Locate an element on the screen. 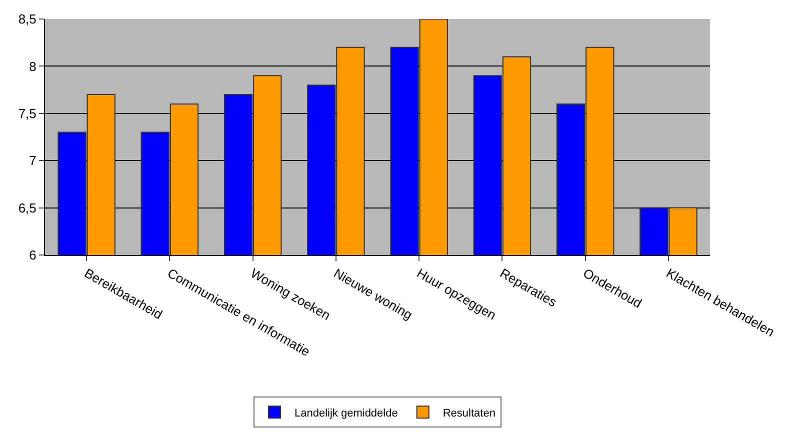  y-tick-label: 6 is located at coordinates (32, 255).